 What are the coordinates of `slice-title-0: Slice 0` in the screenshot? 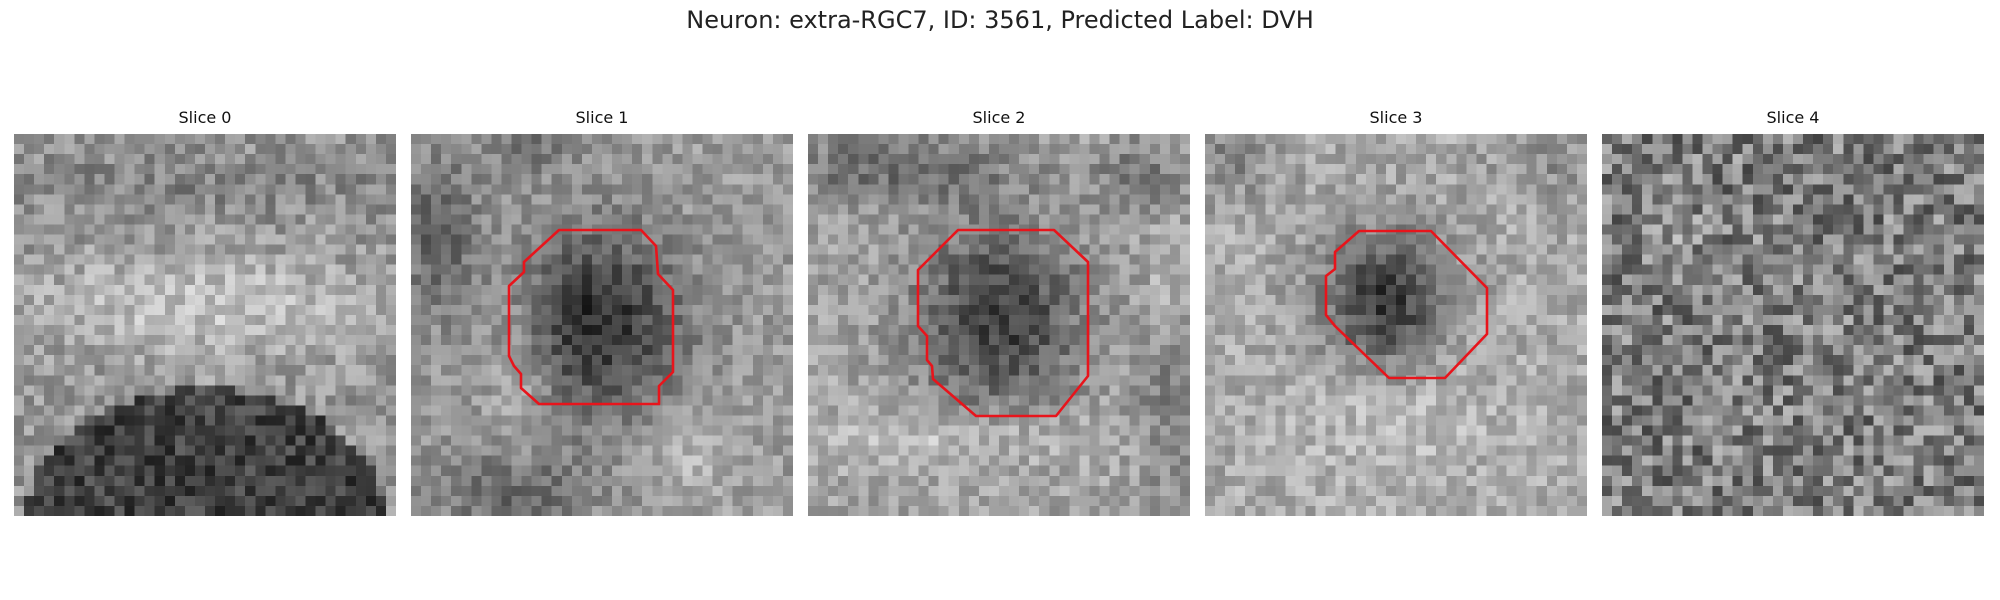 It's located at (205, 117).